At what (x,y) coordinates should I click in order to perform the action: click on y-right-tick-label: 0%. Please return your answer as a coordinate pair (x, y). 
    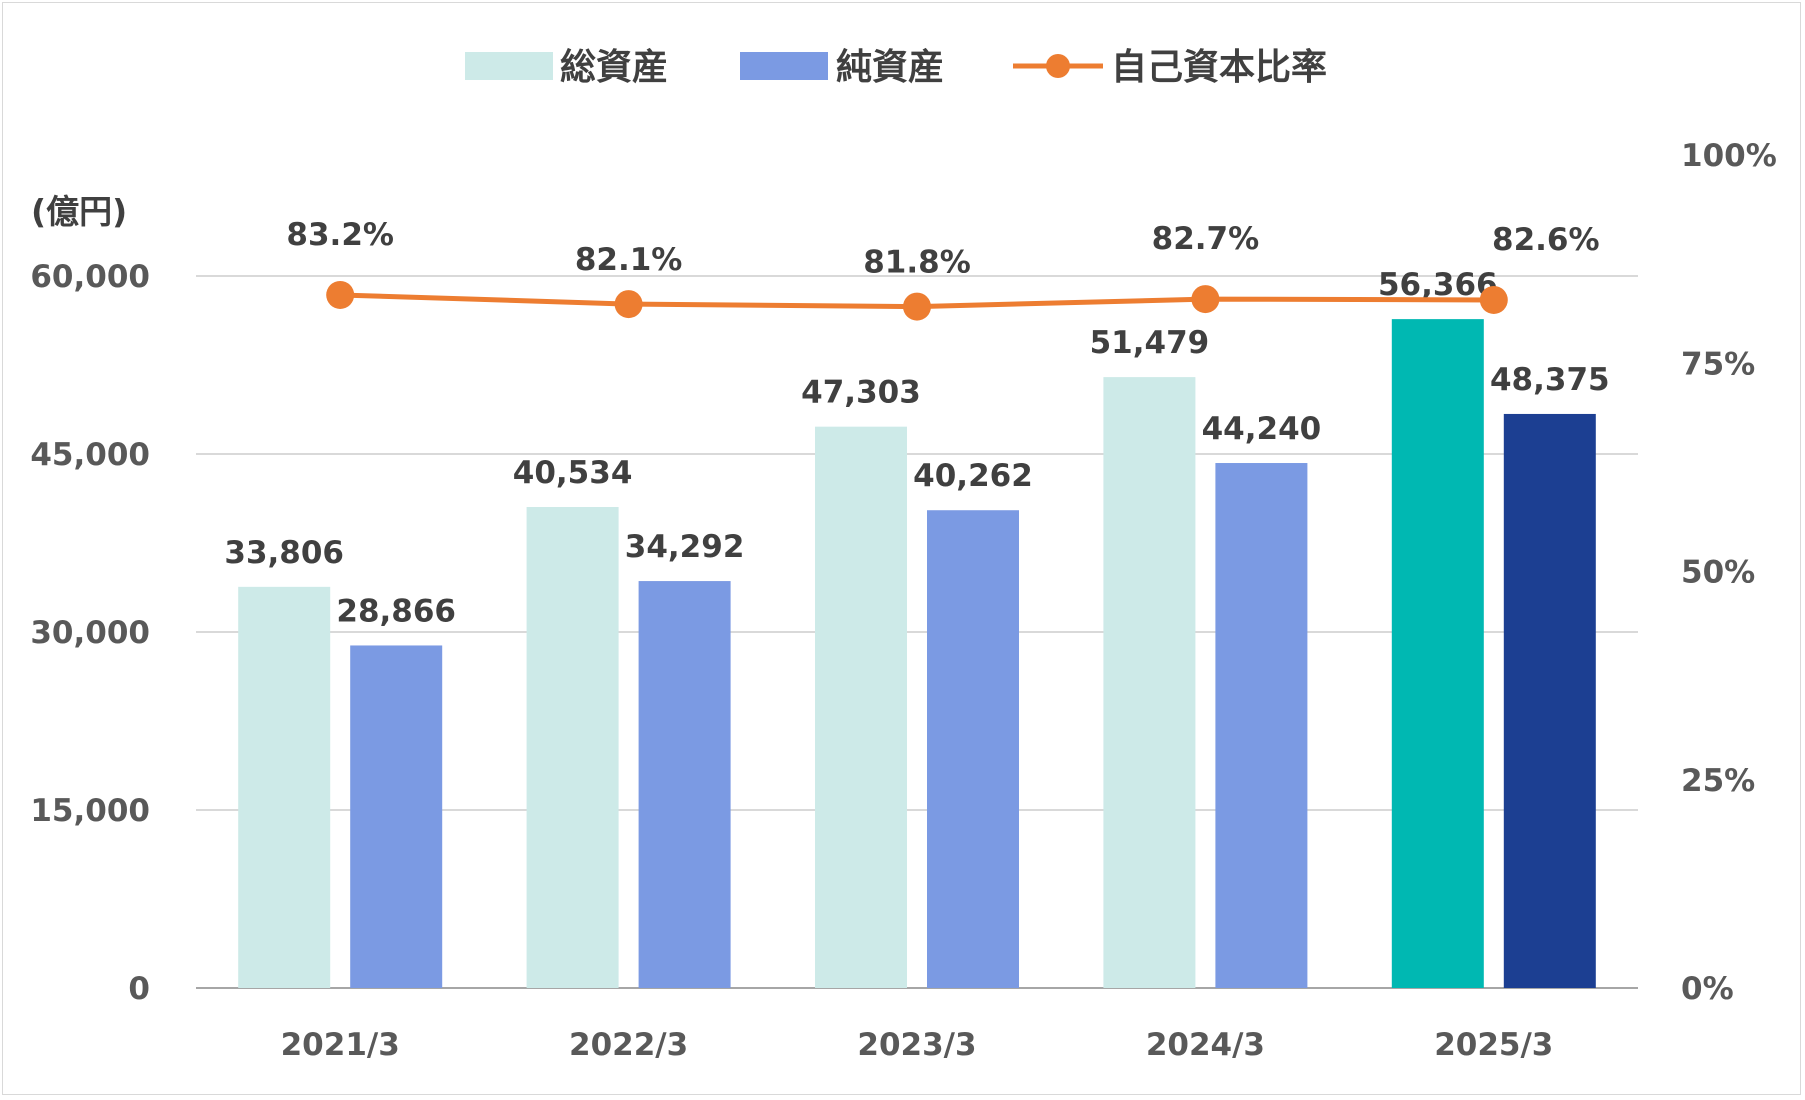
    Looking at the image, I should click on (1707, 989).